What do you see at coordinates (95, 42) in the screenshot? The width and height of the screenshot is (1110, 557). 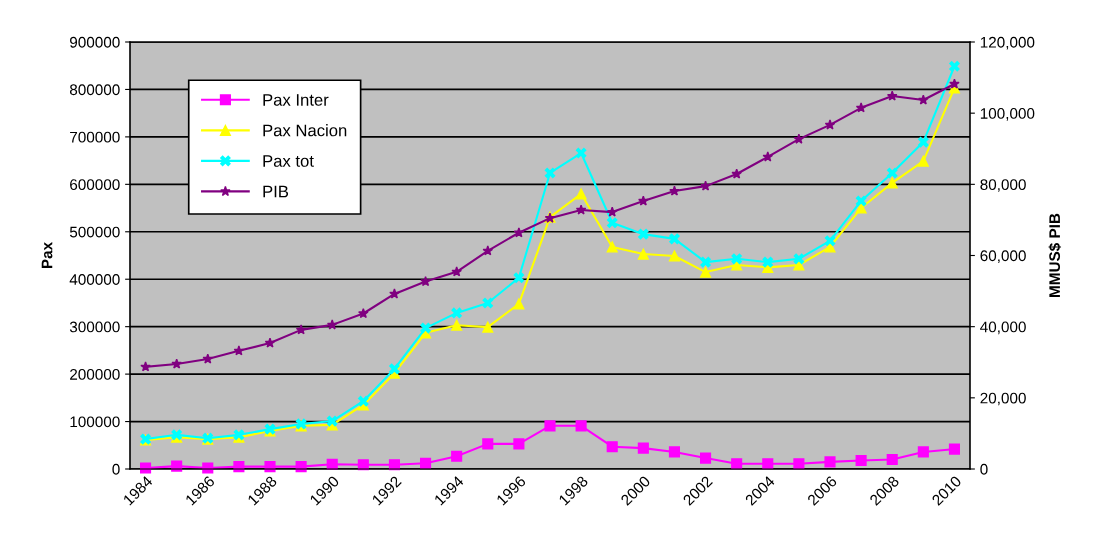 I see `y-tick-label: 900000` at bounding box center [95, 42].